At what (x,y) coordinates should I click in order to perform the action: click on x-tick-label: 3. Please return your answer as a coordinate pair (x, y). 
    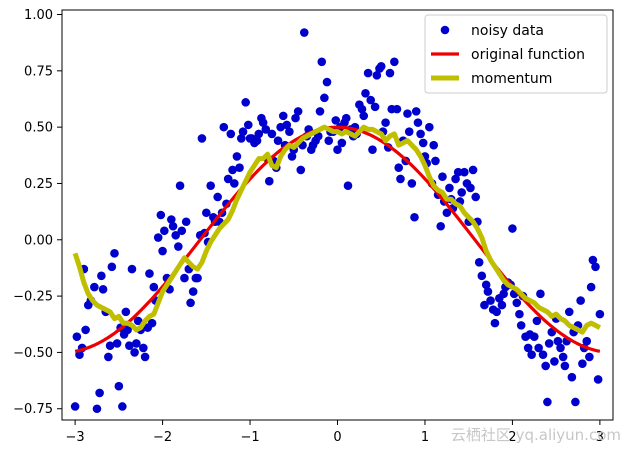
    Looking at the image, I should click on (600, 437).